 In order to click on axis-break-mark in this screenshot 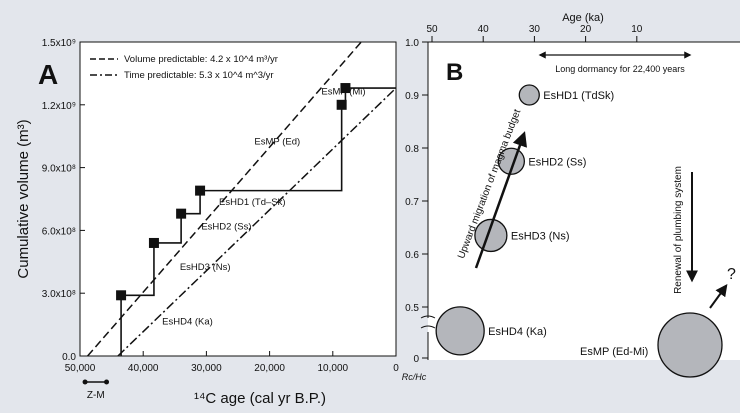, I will do `click(428, 322)`.